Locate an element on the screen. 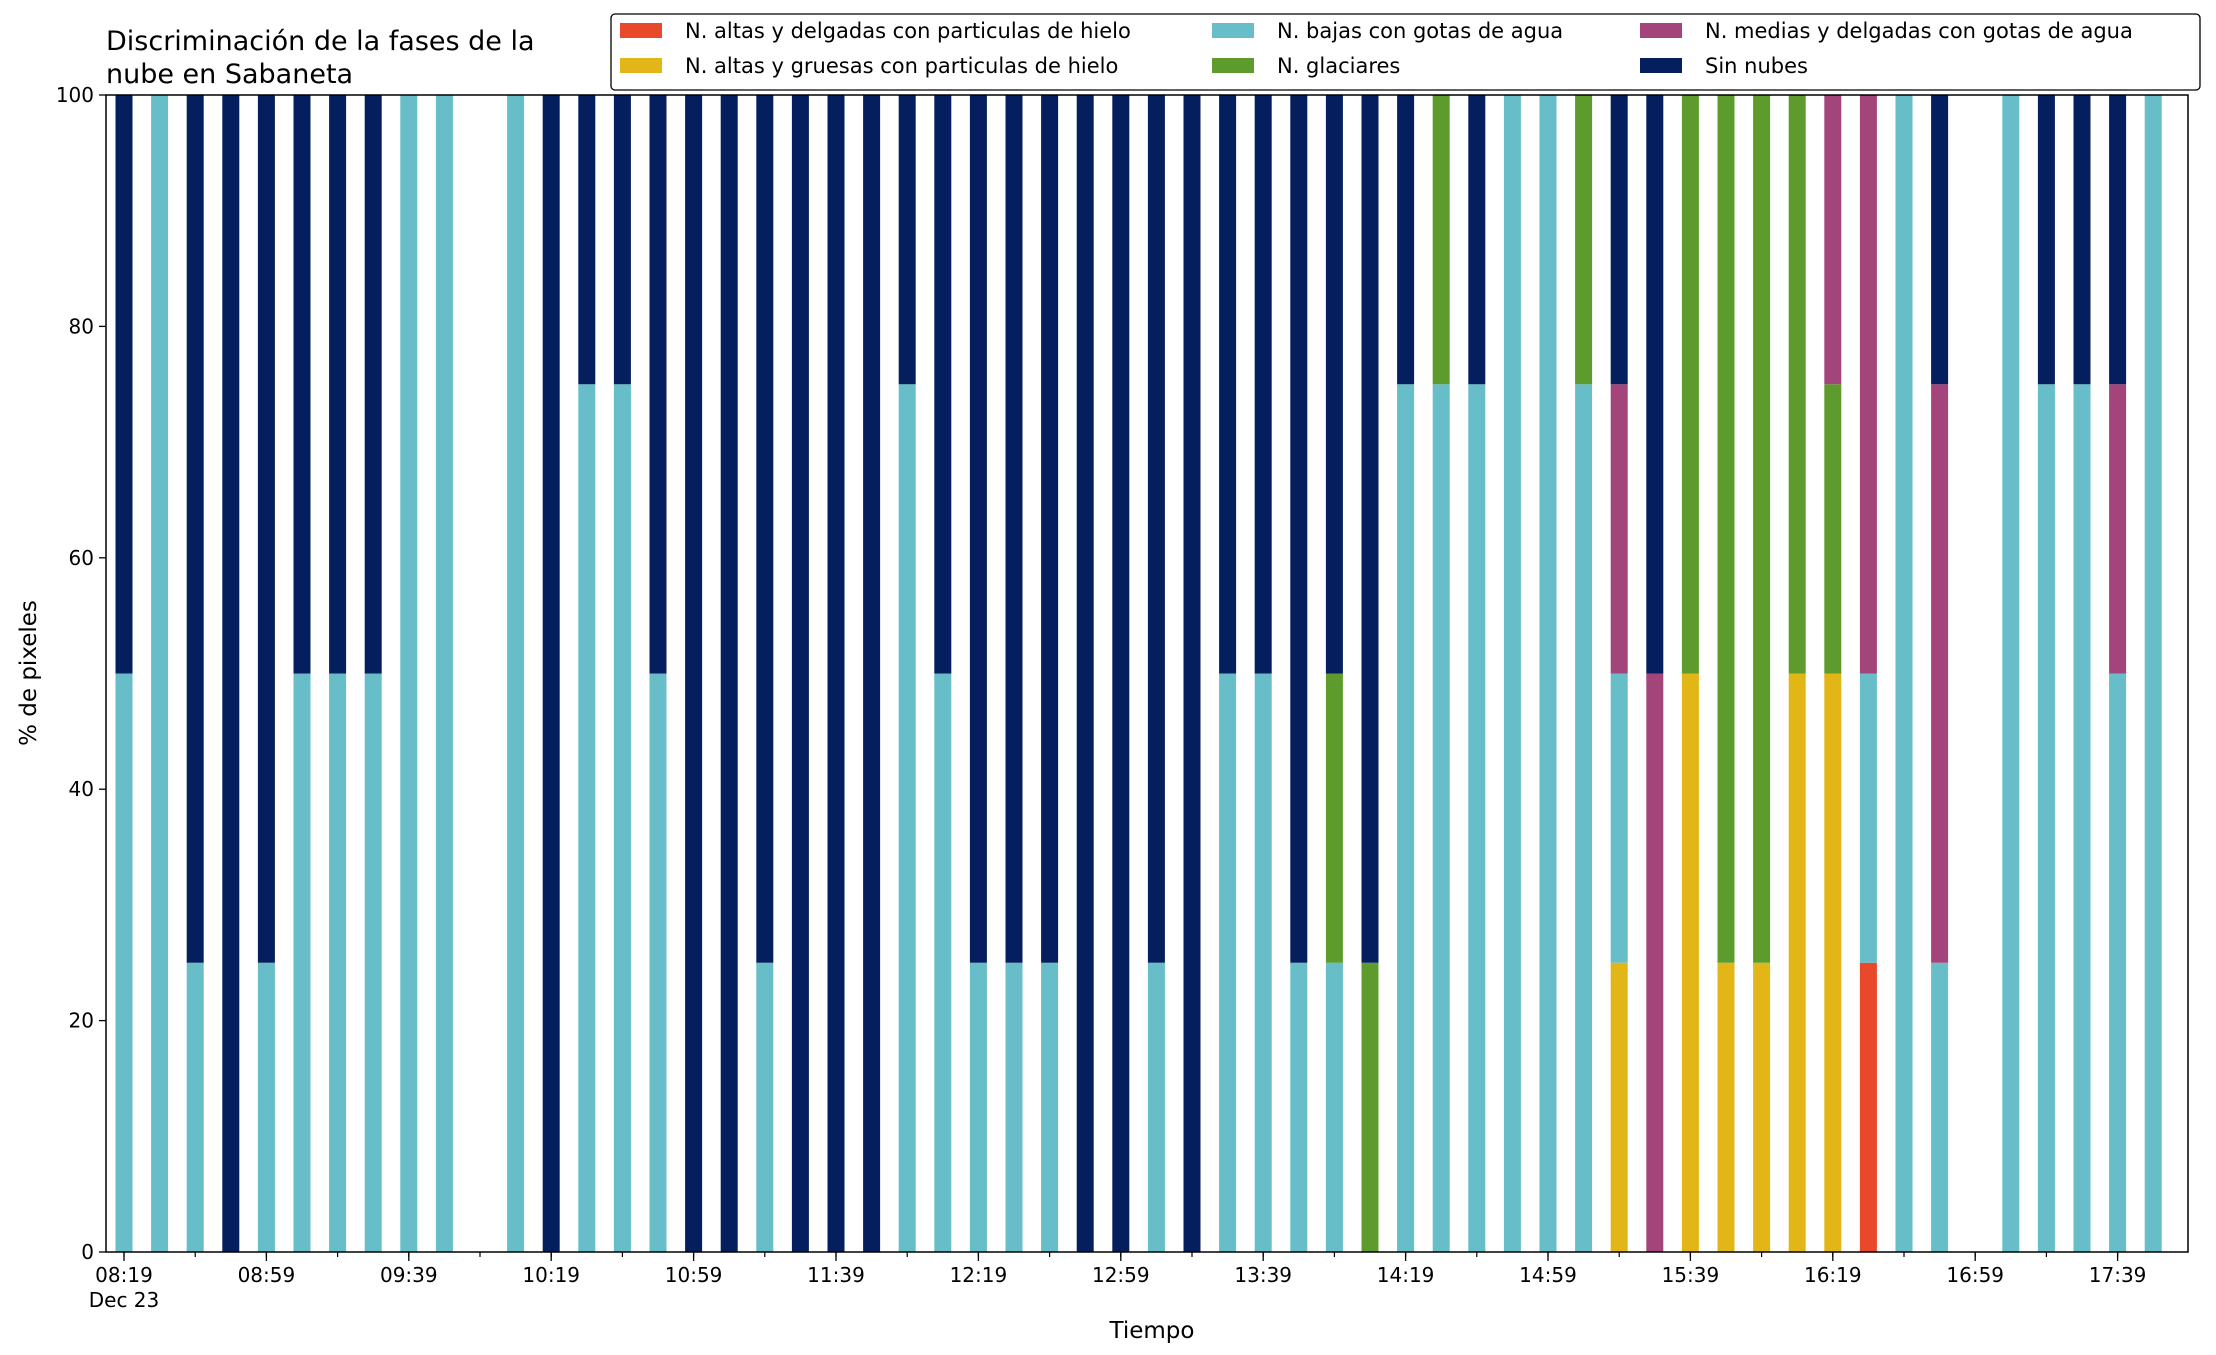 The width and height of the screenshot is (2216, 1355). x-tick-label: 10:19 is located at coordinates (551, 1275).